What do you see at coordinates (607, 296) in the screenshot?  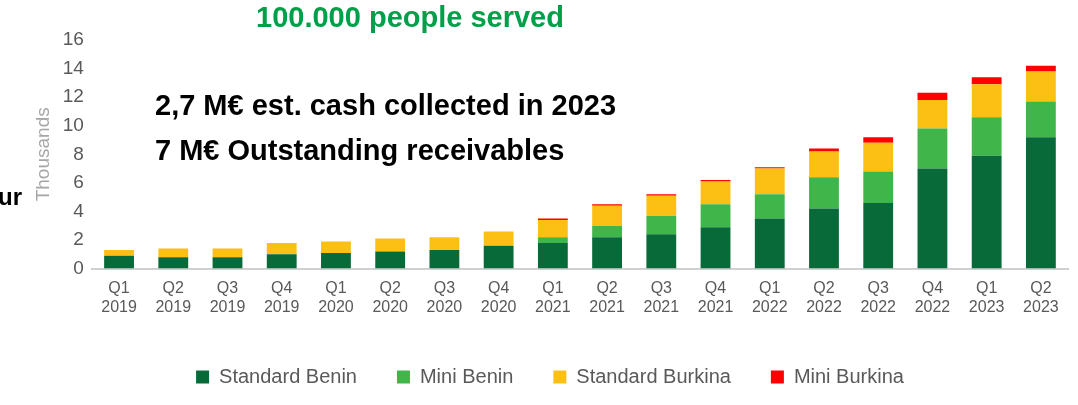 I see `x-tick-label: Q2 2021` at bounding box center [607, 296].